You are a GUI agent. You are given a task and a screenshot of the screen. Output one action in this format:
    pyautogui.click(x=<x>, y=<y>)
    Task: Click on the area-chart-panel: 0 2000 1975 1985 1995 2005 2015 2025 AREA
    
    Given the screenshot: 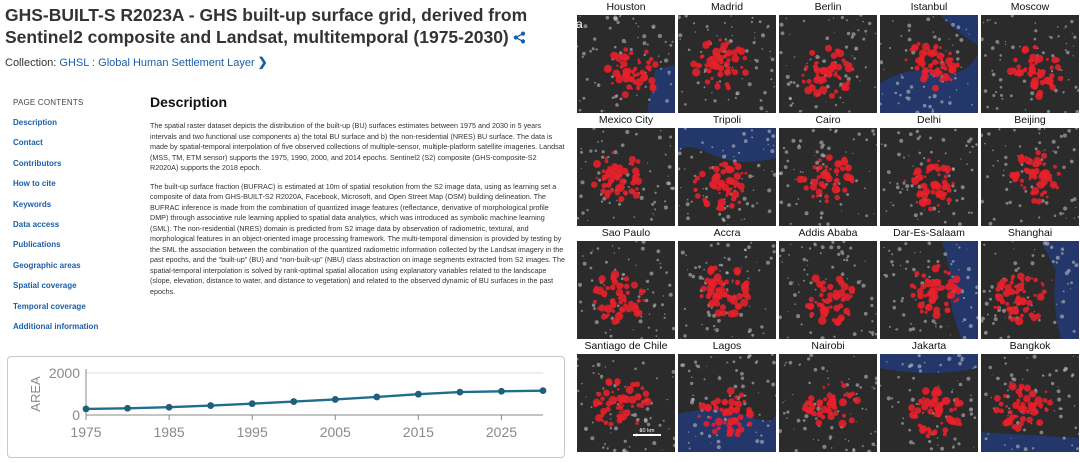 What is the action you would take?
    pyautogui.click(x=286, y=407)
    